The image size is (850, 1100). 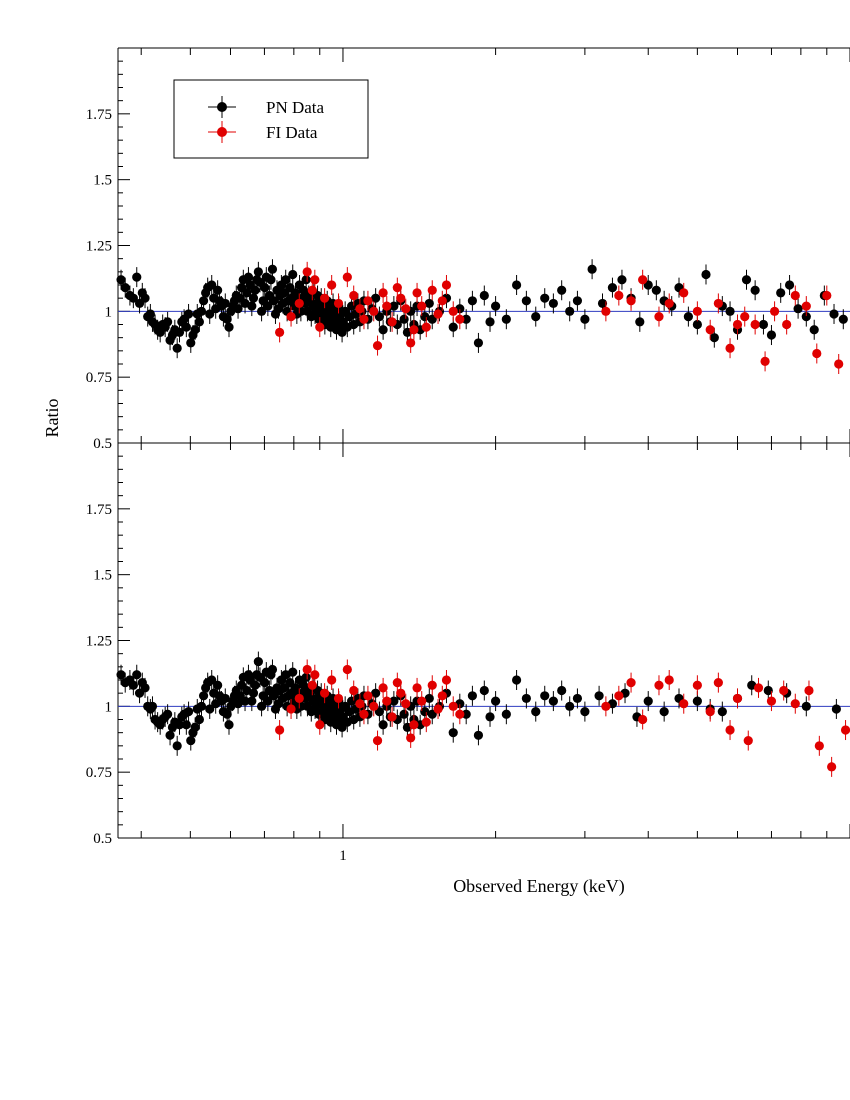 I want to click on y-tick-label: 0.75, so click(x=99, y=773).